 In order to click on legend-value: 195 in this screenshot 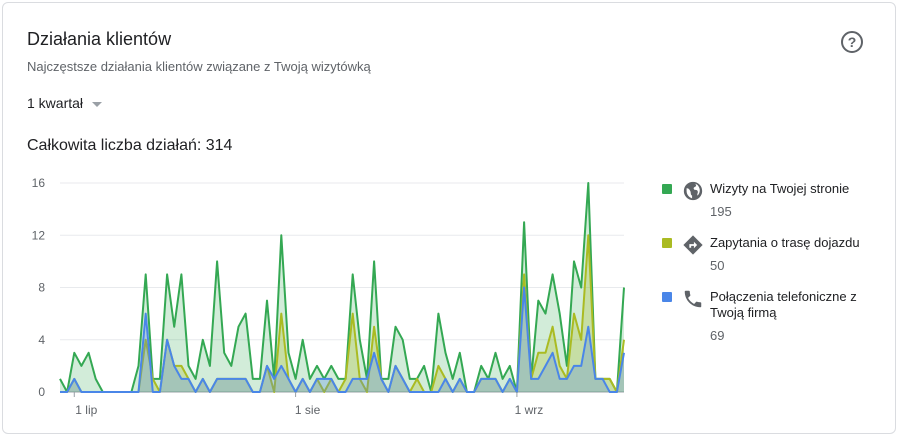, I will do `click(721, 211)`.